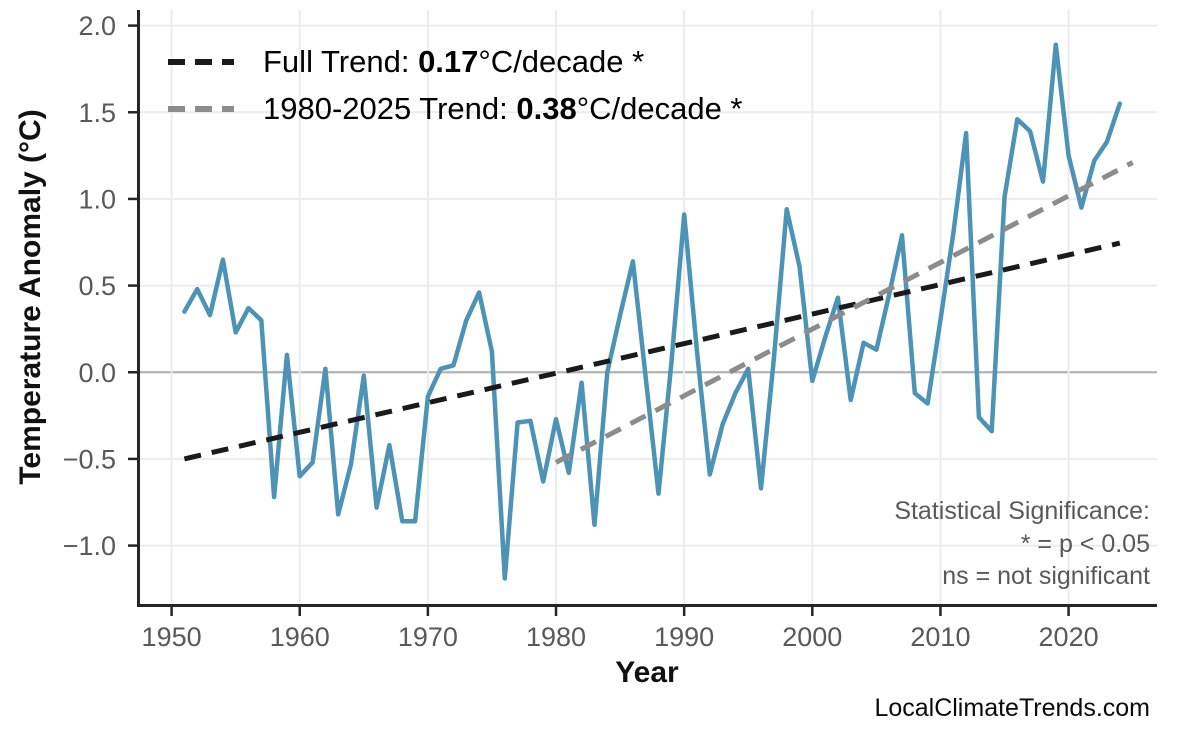  What do you see at coordinates (97, 199) in the screenshot?
I see `y-tick-label: 1.0` at bounding box center [97, 199].